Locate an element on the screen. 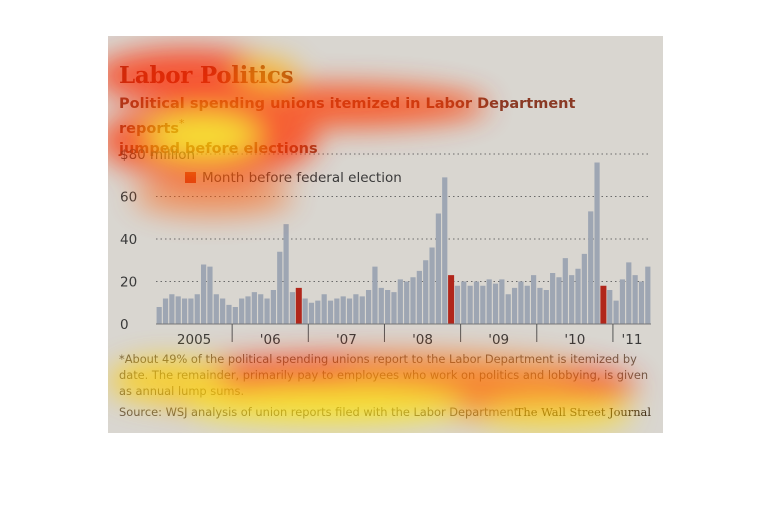 This screenshot has height=528, width=770. chart-legend: Month before federal election is located at coordinates (293, 178).